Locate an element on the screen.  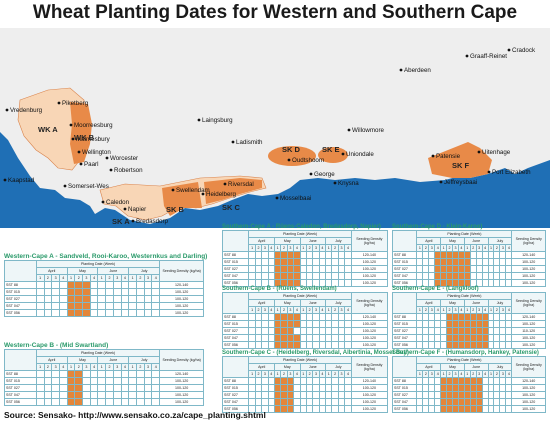
svg-text: Piketberg is located at coordinates (75, 103).